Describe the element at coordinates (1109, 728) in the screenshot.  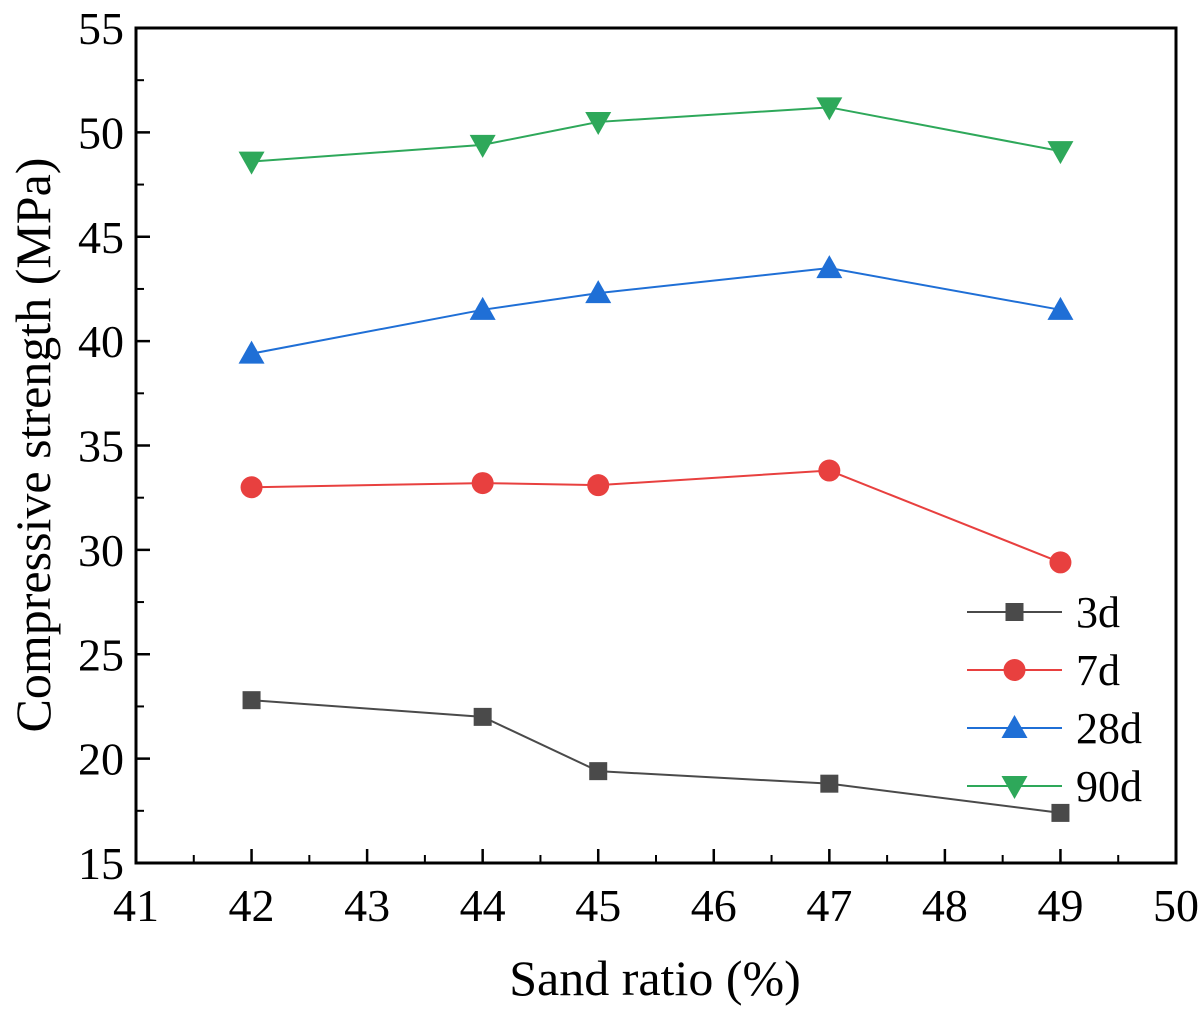
I see `legend-label: 28d` at that location.